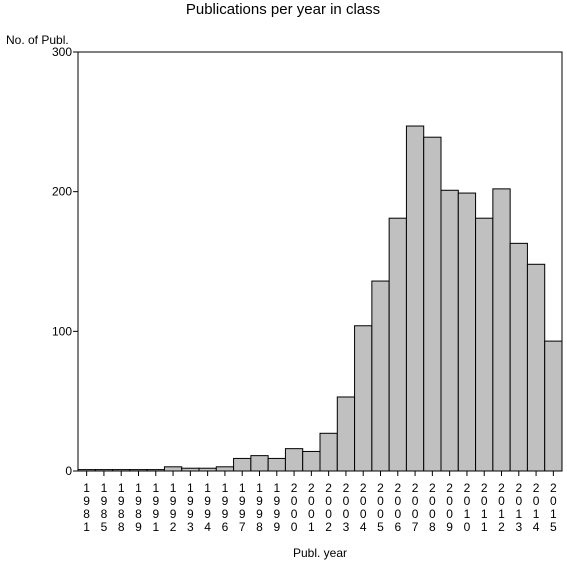 The image size is (567, 572). Describe the element at coordinates (173, 469) in the screenshot. I see `bar-1992` at that location.